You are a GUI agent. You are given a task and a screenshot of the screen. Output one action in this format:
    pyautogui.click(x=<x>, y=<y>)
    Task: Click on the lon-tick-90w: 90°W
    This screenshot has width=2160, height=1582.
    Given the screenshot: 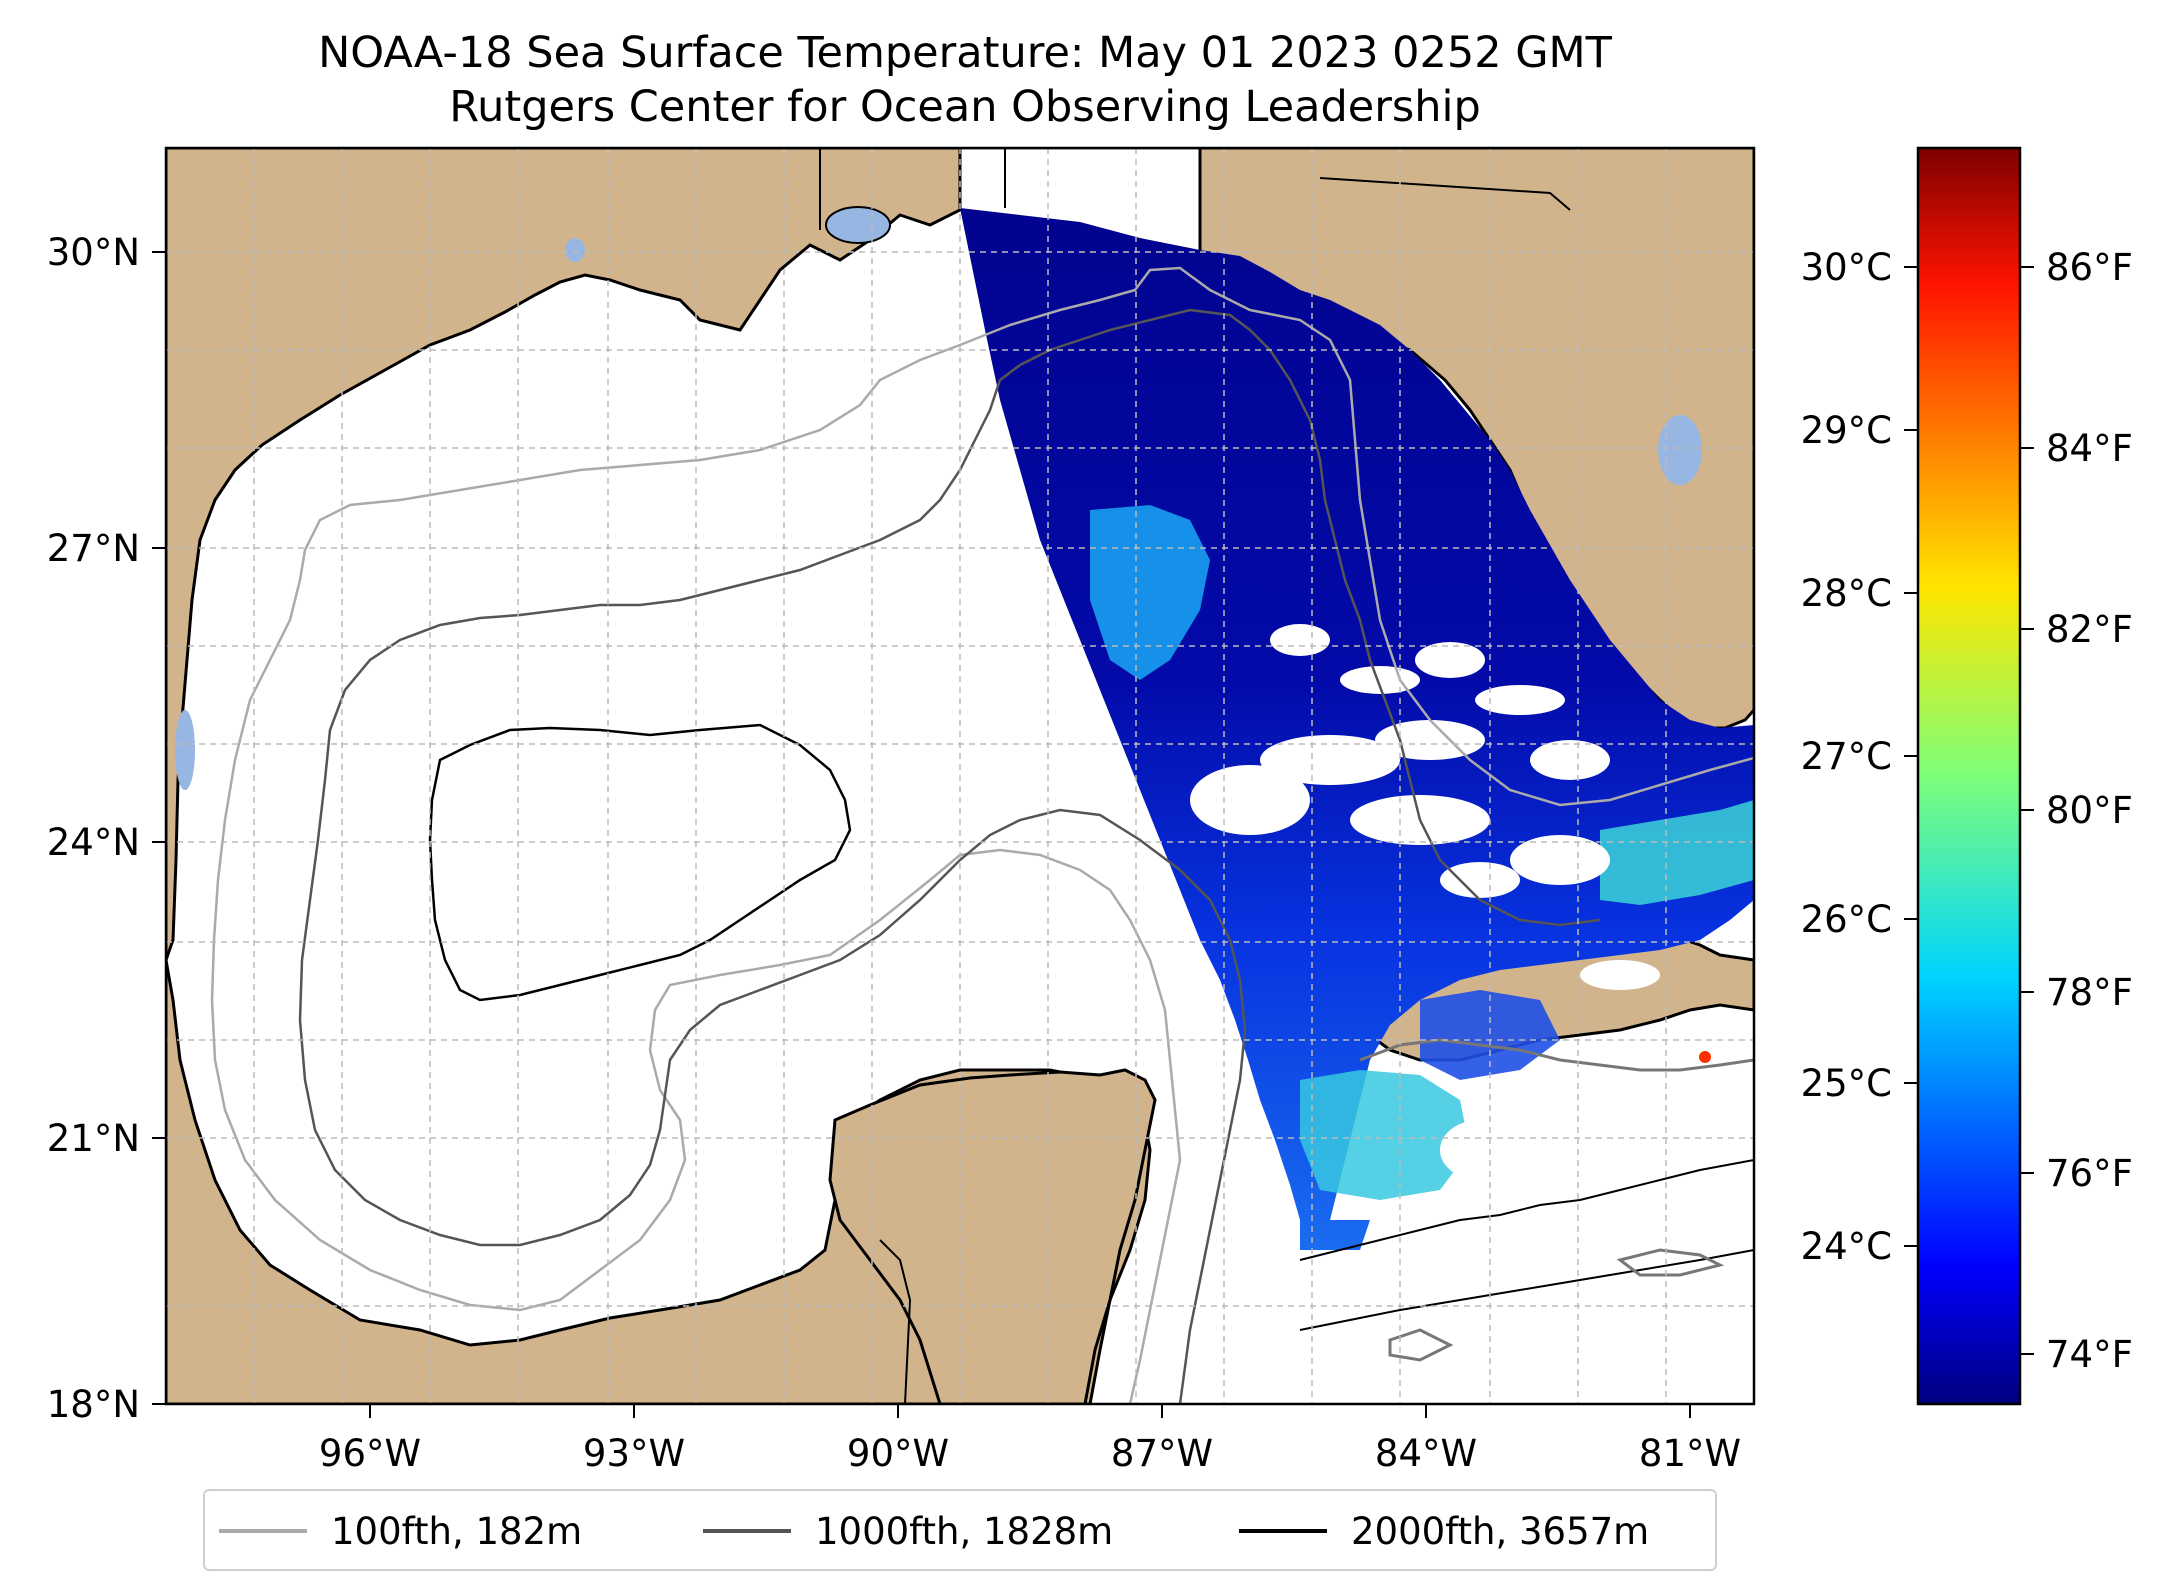 What is the action you would take?
    pyautogui.click(x=898, y=1453)
    